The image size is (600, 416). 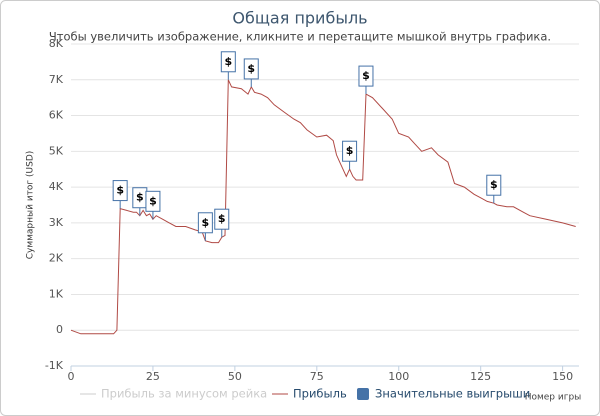 What do you see at coordinates (153, 376) in the screenshot?
I see `x-tick-label: 25` at bounding box center [153, 376].